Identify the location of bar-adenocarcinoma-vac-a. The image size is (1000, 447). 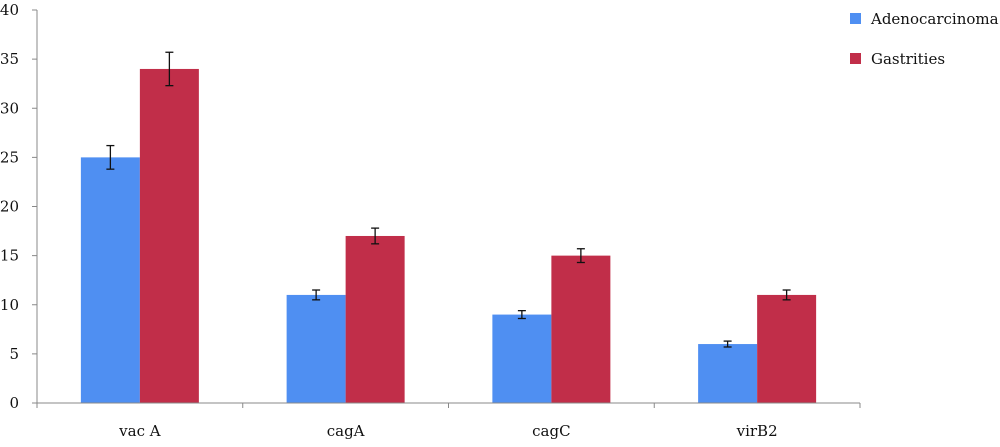
(110, 280).